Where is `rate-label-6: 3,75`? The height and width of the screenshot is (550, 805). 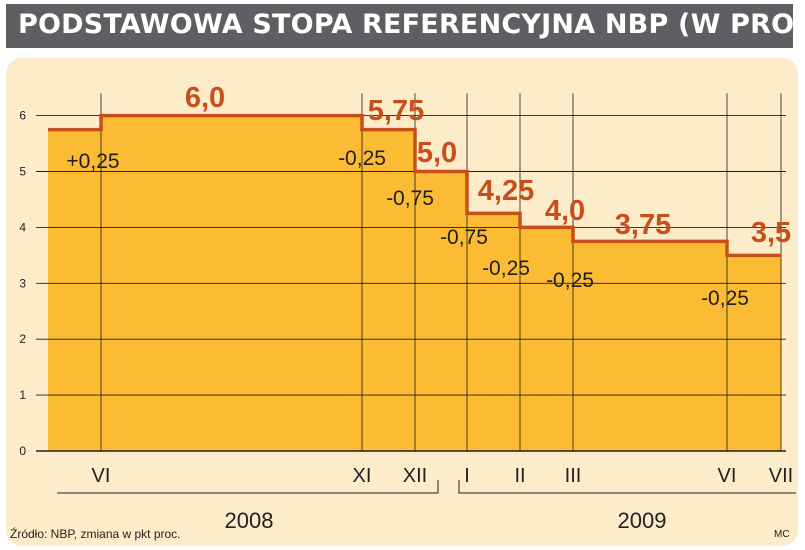
rate-label-6: 3,75 is located at coordinates (643, 225).